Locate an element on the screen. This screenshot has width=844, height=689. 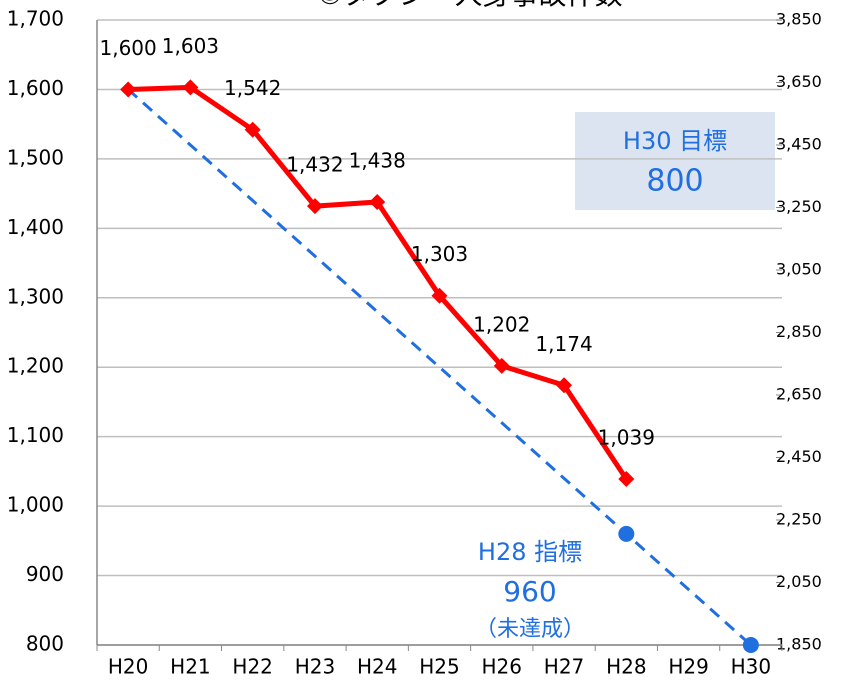
data-label: 1,600 is located at coordinates (128, 48).